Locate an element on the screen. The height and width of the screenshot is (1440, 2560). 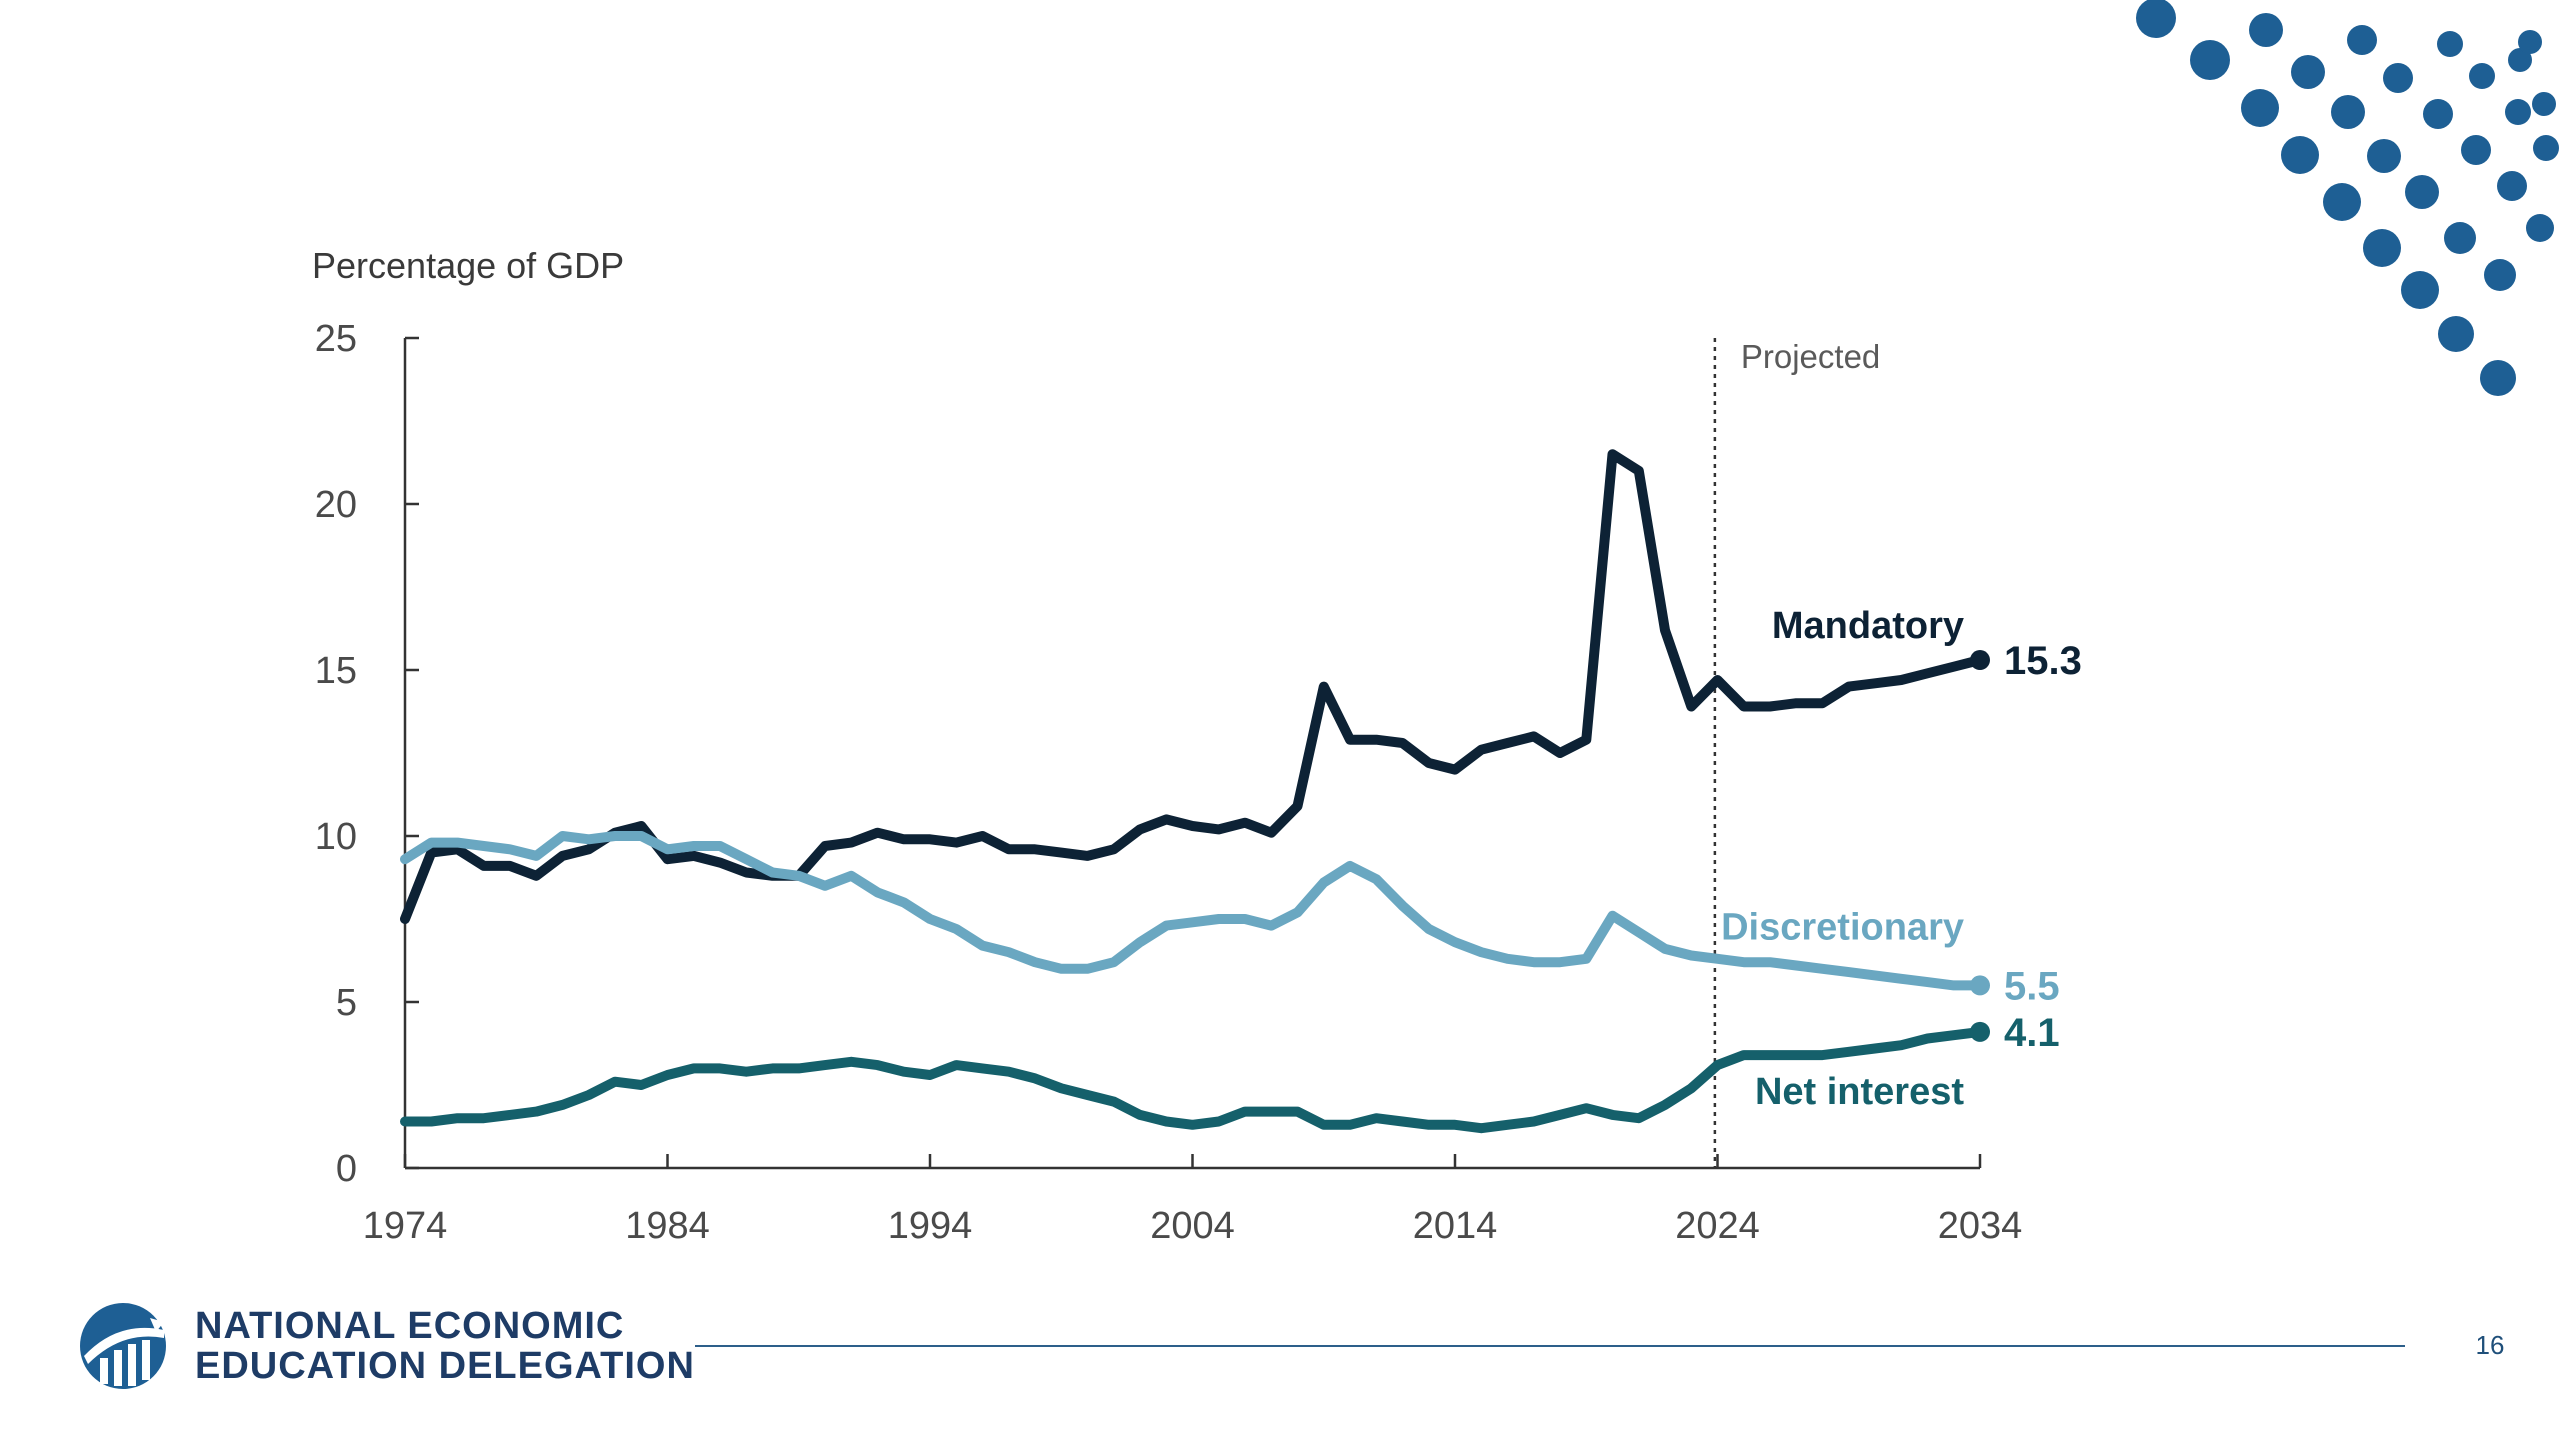
projection-label: Projected is located at coordinates (1810, 356).